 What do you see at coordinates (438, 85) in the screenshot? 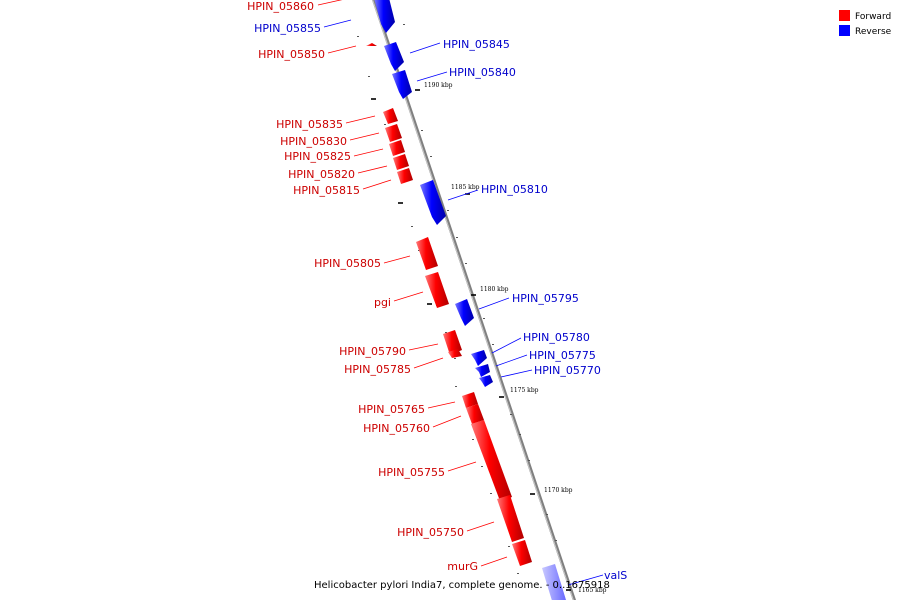
I see `tick-label: 1190 kbp` at bounding box center [438, 85].